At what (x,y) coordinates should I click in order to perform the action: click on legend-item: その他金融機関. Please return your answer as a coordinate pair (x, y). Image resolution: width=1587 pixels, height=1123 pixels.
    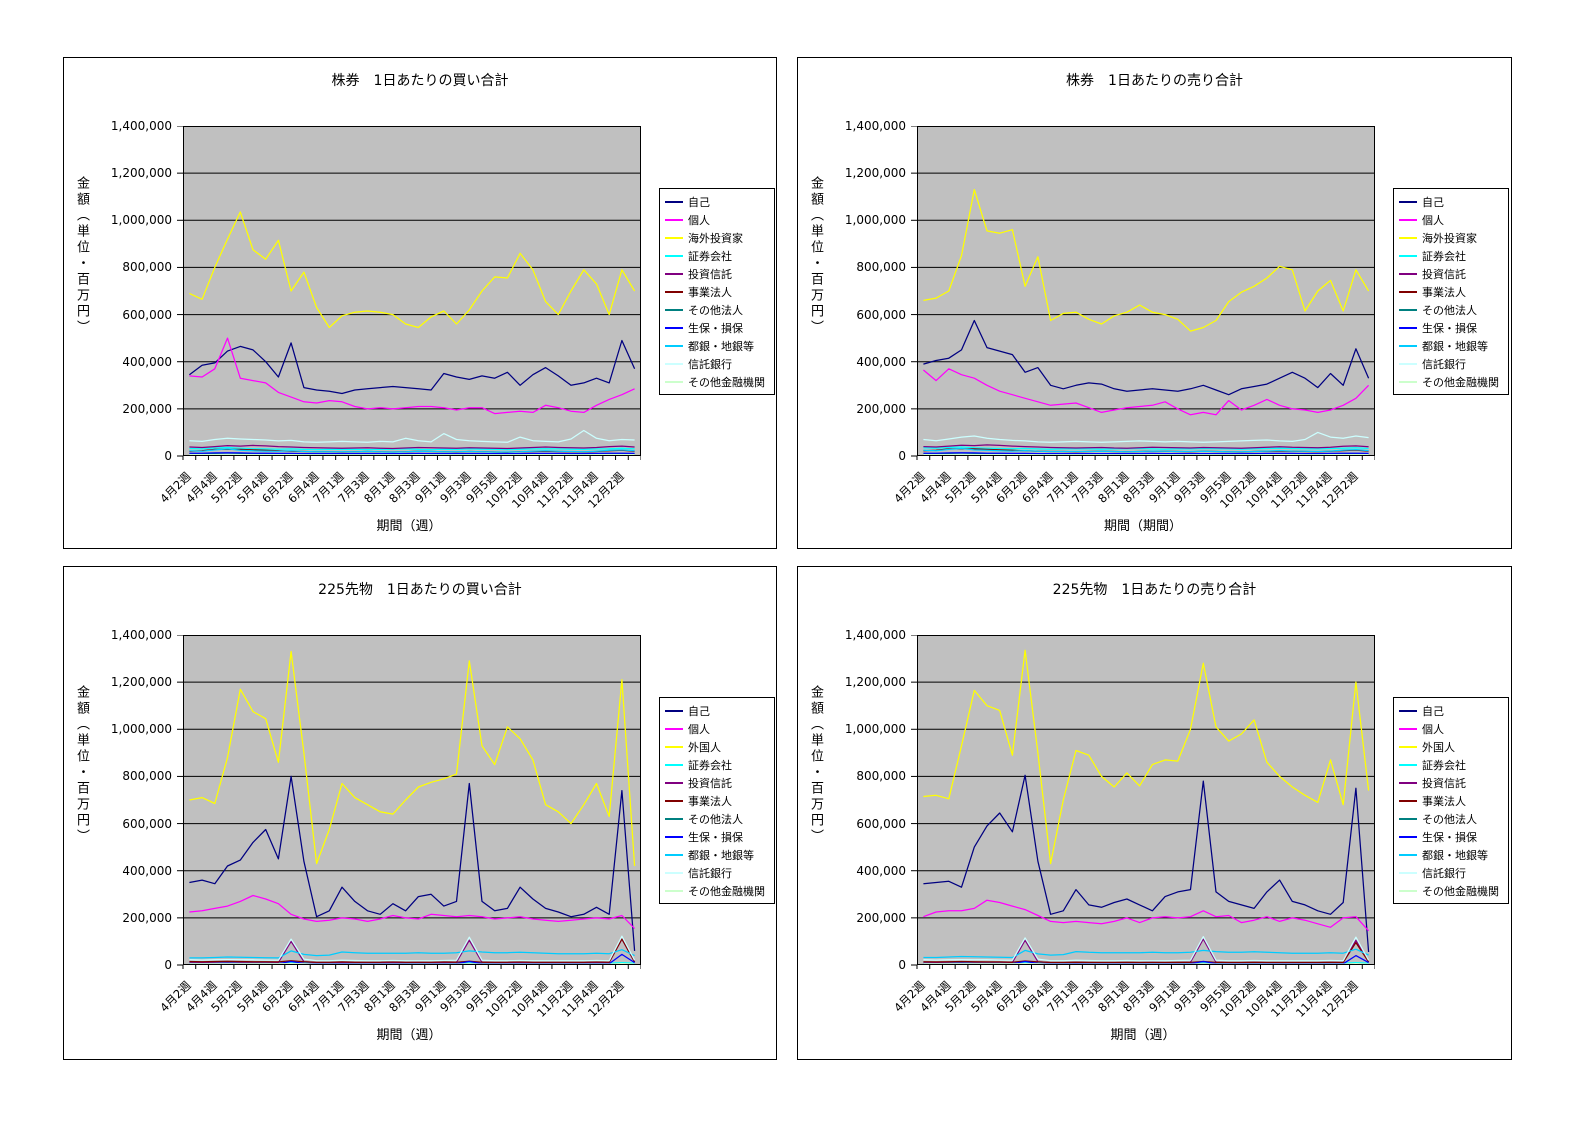
    Looking at the image, I should click on (1452, 382).